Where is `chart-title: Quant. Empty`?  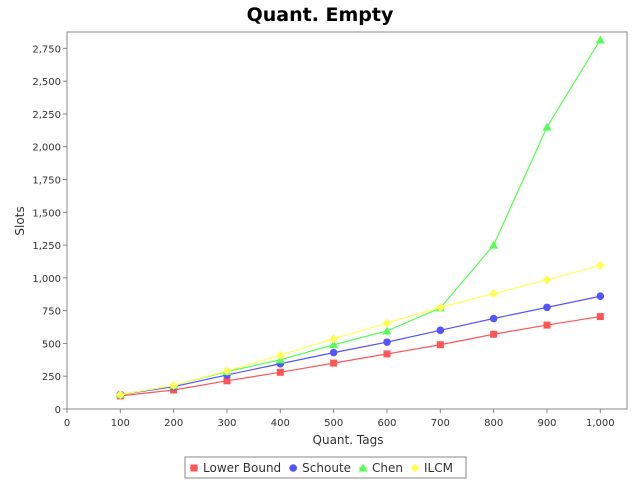 chart-title: Quant. Empty is located at coordinates (320, 15).